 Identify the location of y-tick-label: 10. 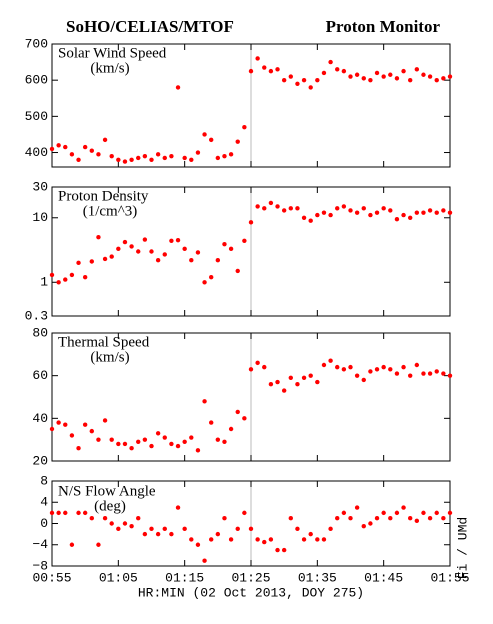
(40, 217).